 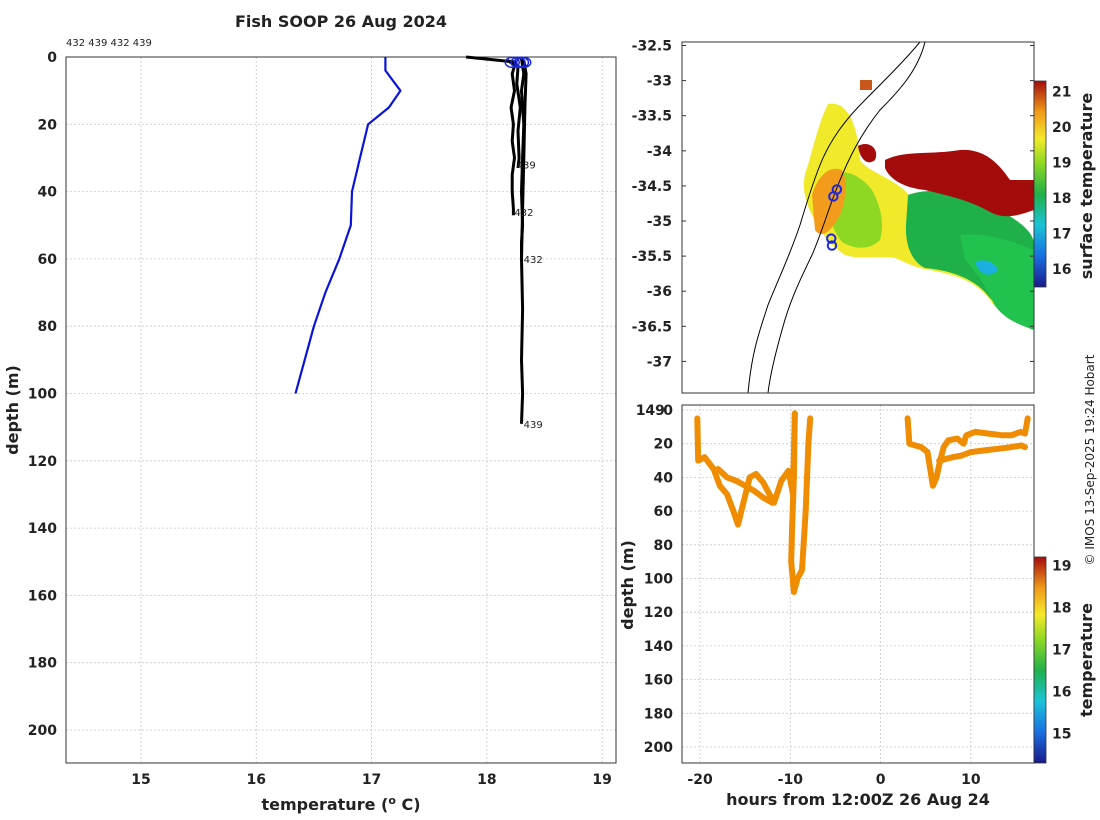 I want to click on profile-x-tick-label: 16, so click(x=256, y=780).